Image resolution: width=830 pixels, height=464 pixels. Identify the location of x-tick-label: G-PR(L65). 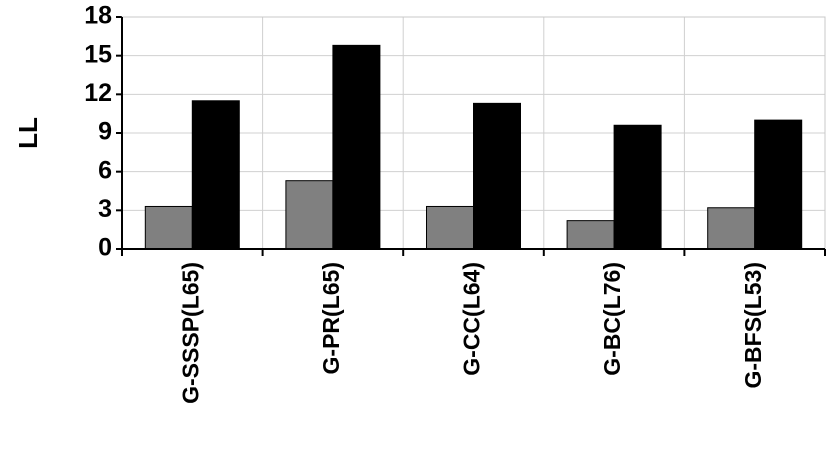
(331, 318).